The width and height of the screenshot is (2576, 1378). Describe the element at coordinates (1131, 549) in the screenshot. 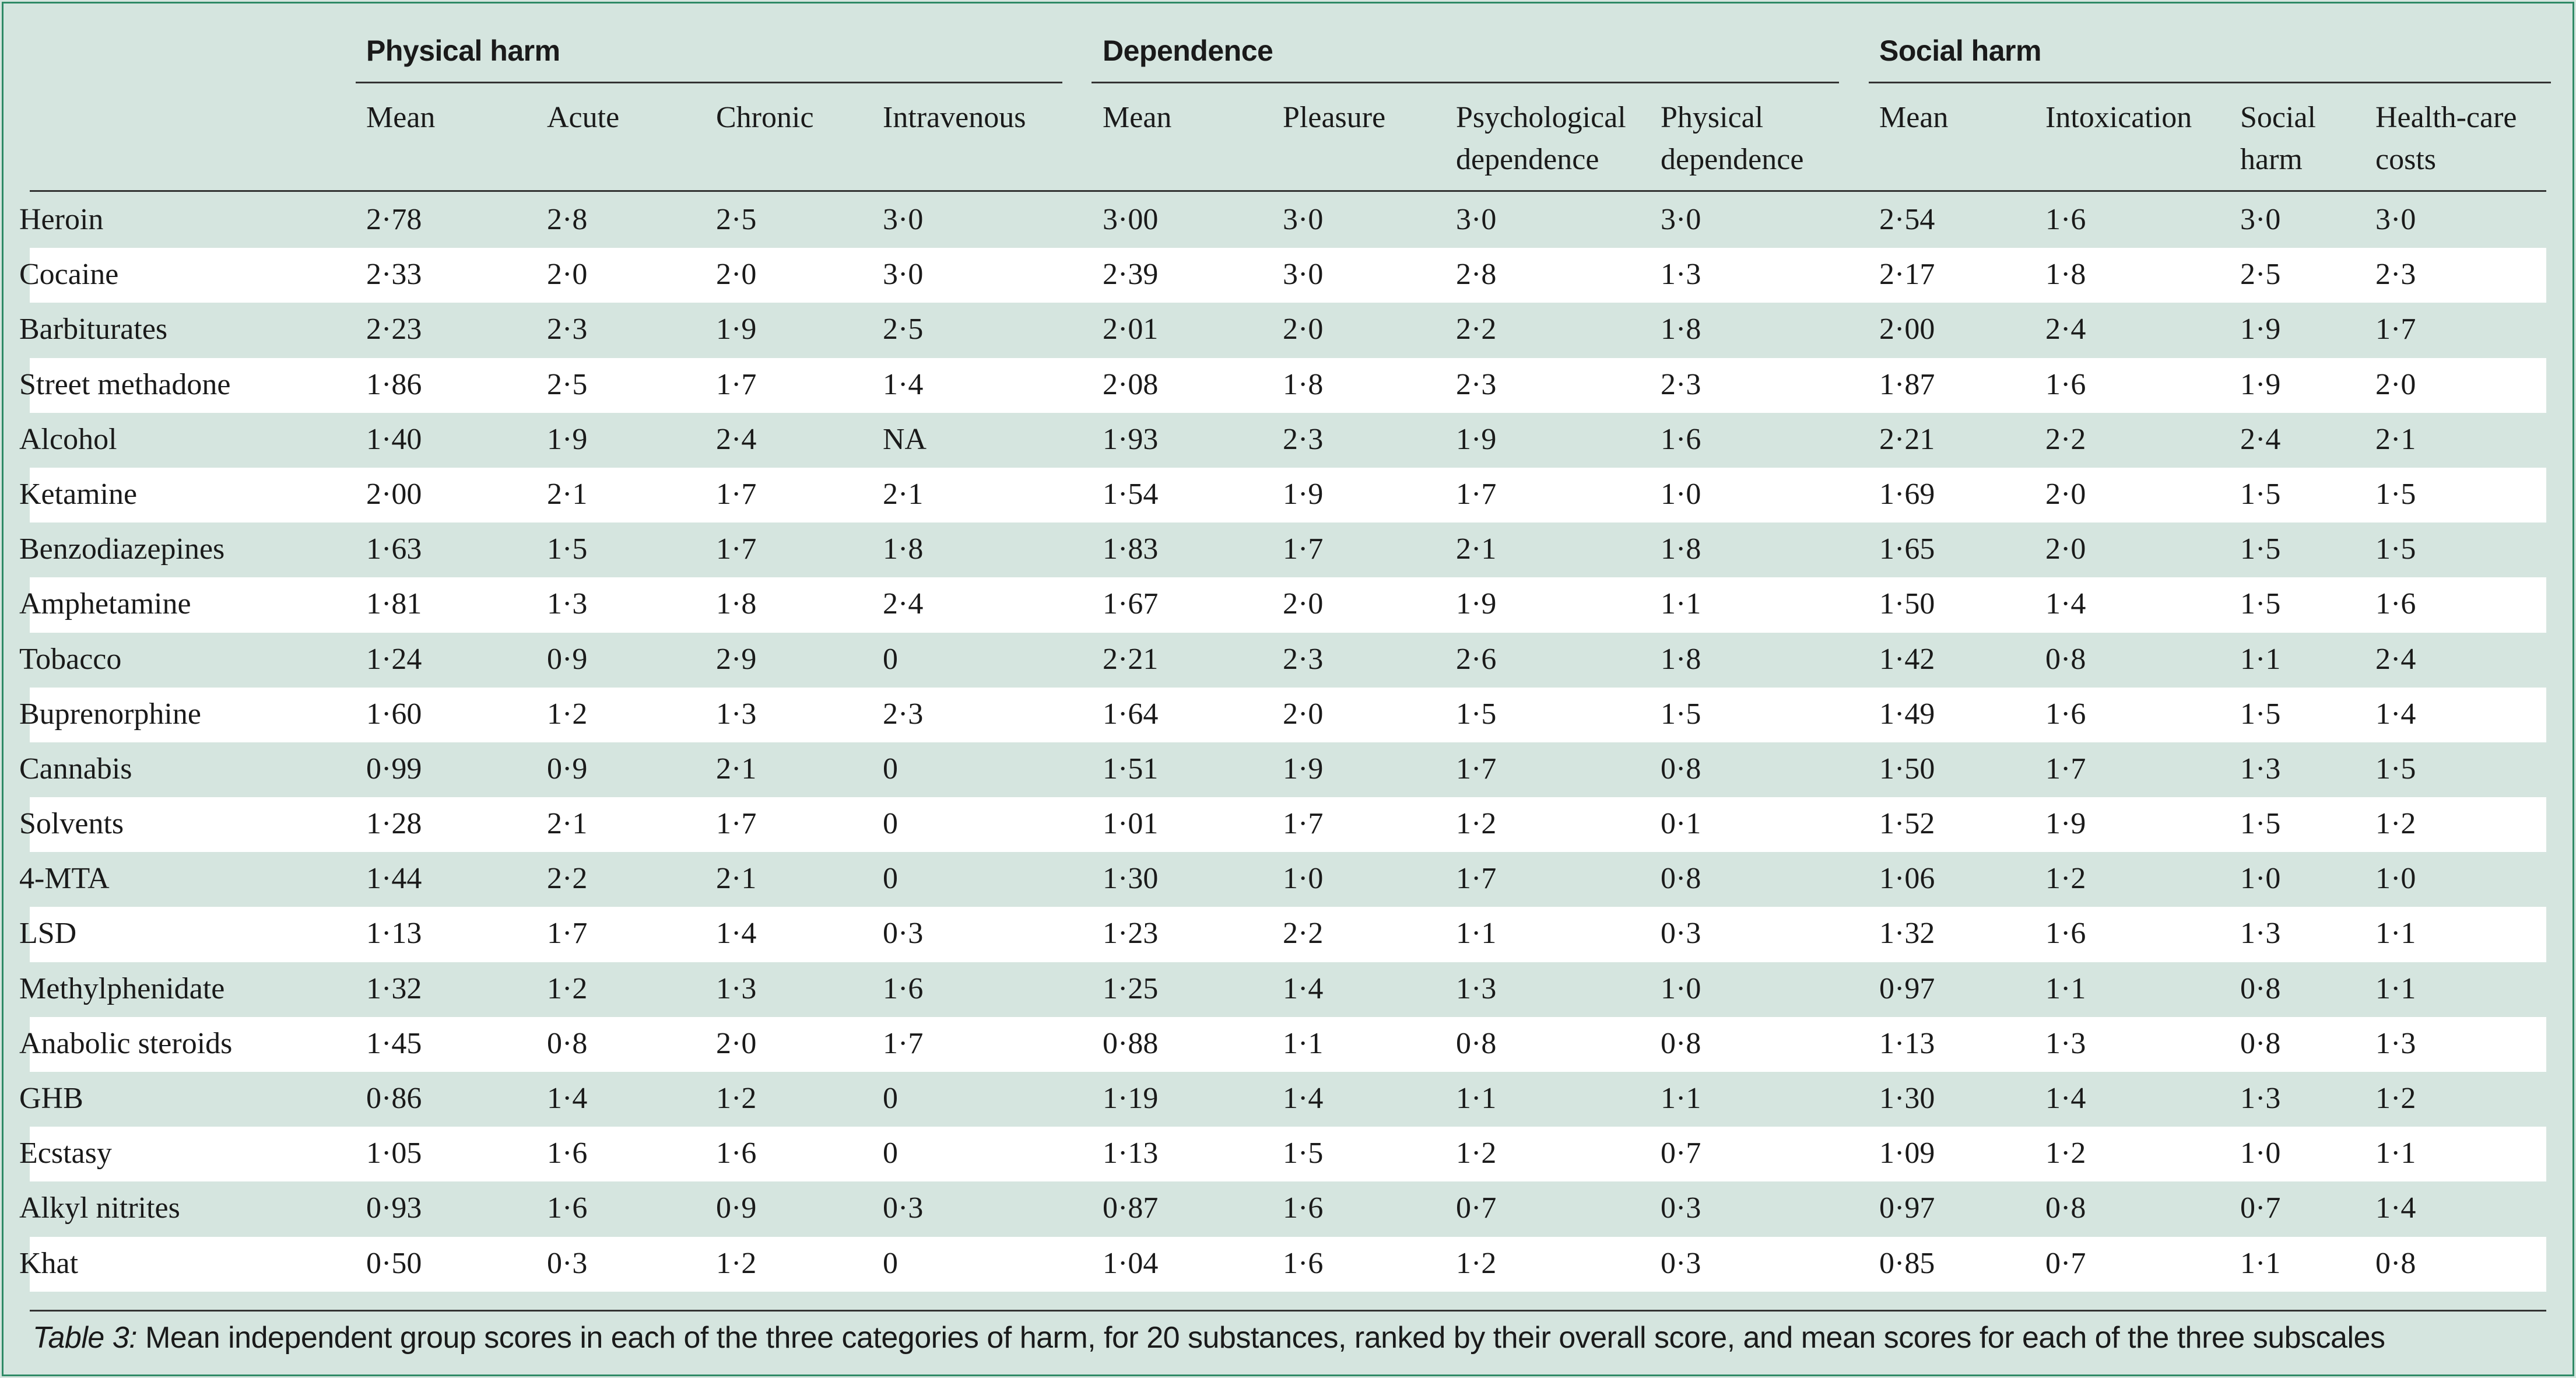

I see `table-cell: 1·83` at that location.